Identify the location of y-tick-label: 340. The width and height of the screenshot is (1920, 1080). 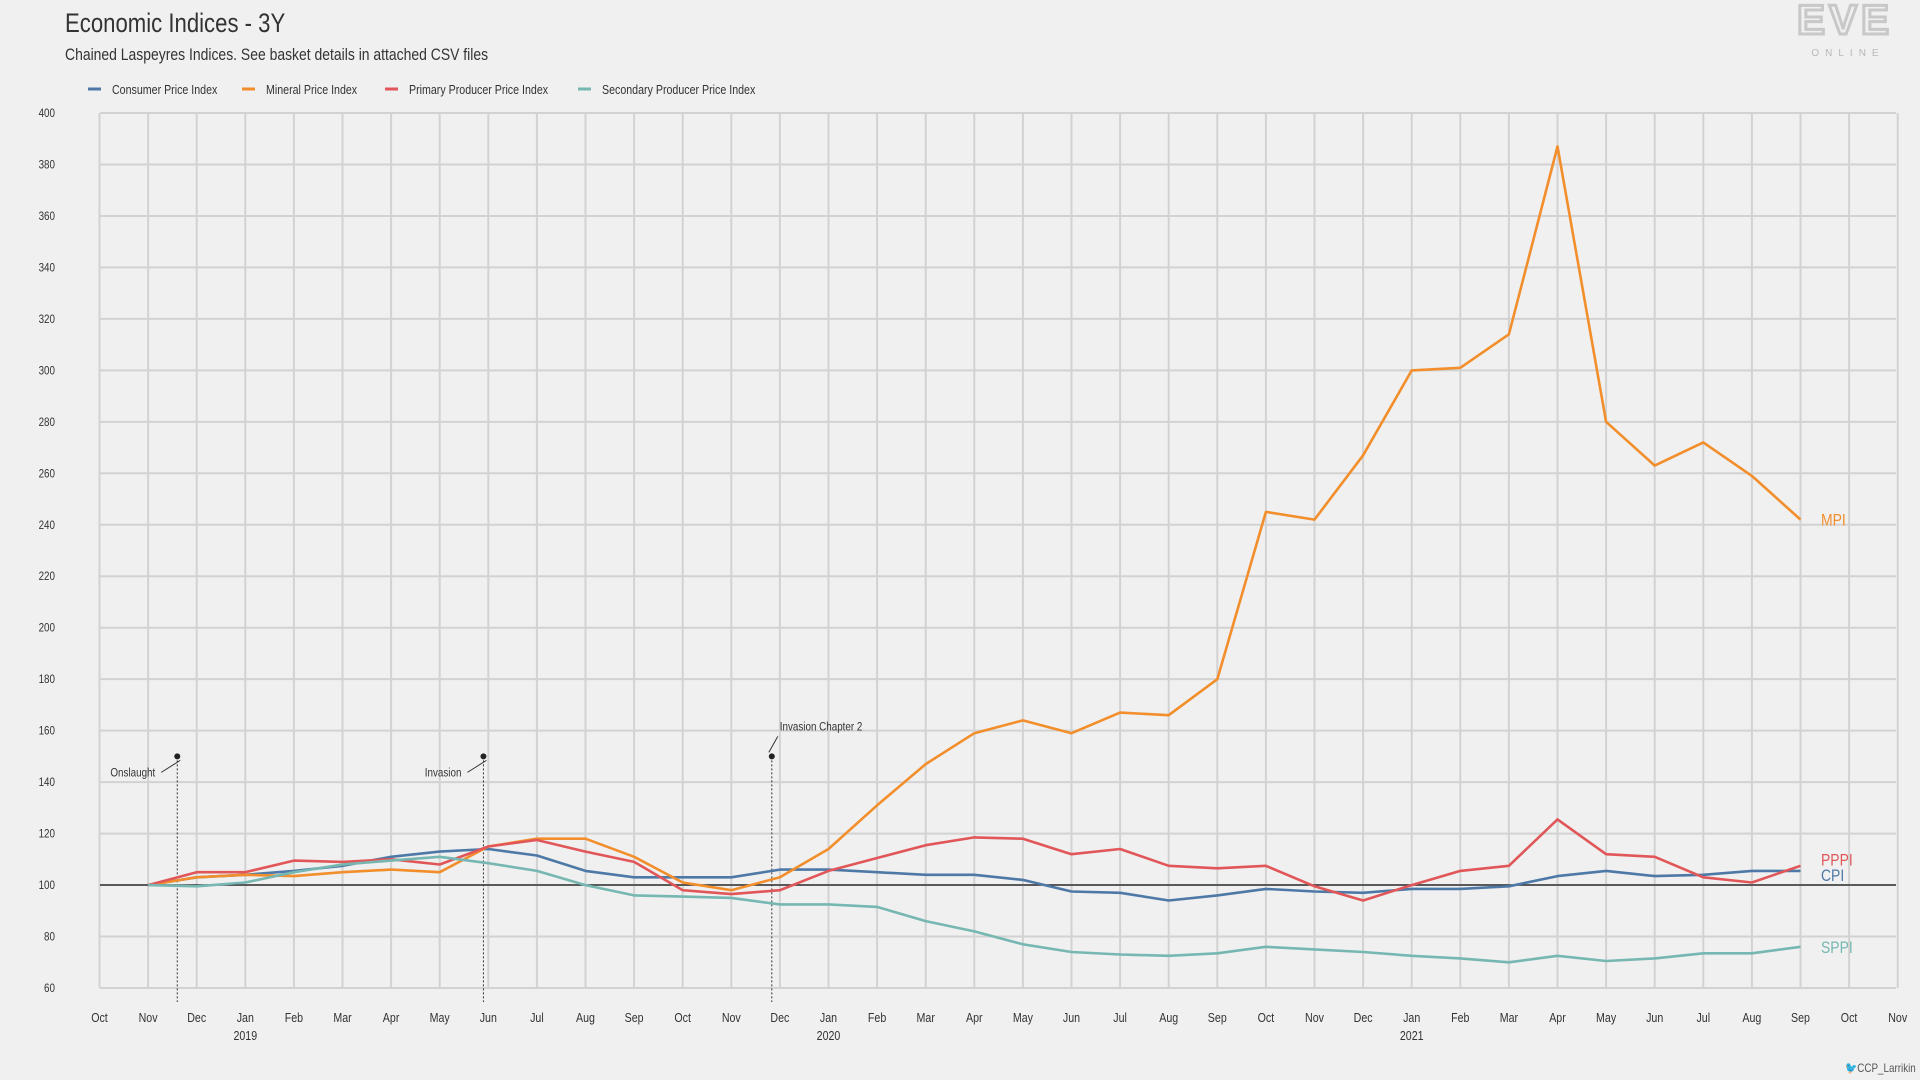
(47, 268).